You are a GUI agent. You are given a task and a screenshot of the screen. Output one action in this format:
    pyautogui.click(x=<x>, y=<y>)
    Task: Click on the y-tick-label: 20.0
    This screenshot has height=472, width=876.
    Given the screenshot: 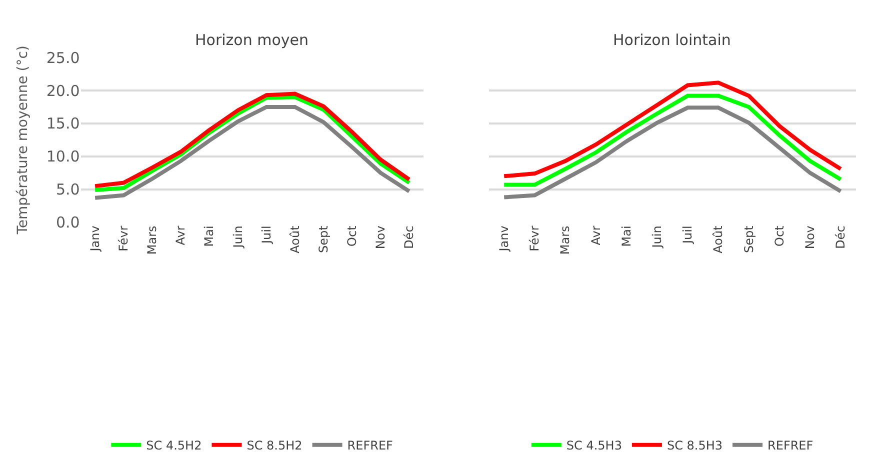 What is the action you would take?
    pyautogui.click(x=63, y=91)
    